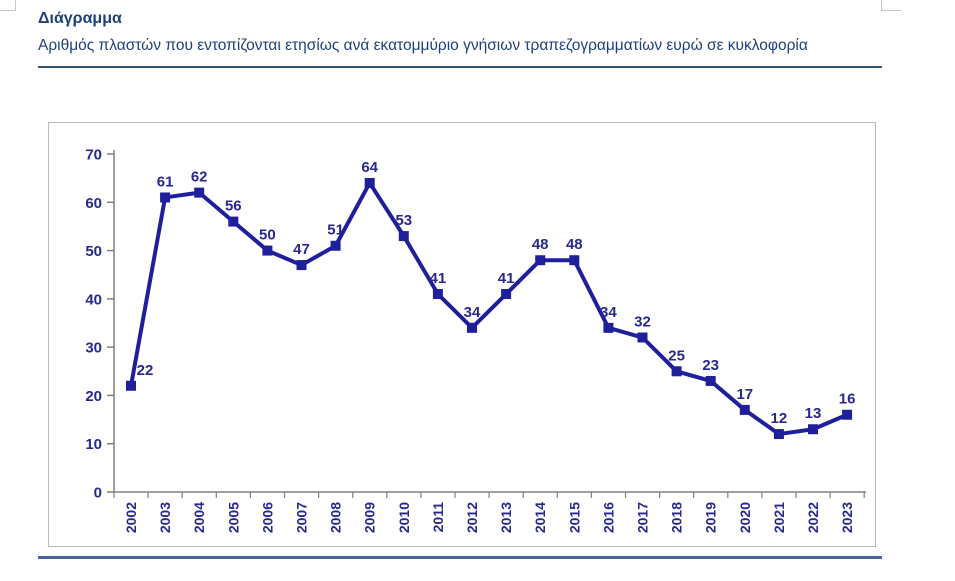 Image resolution: width=955 pixels, height=581 pixels. What do you see at coordinates (540, 517) in the screenshot?
I see `x-label-2014: 2014` at bounding box center [540, 517].